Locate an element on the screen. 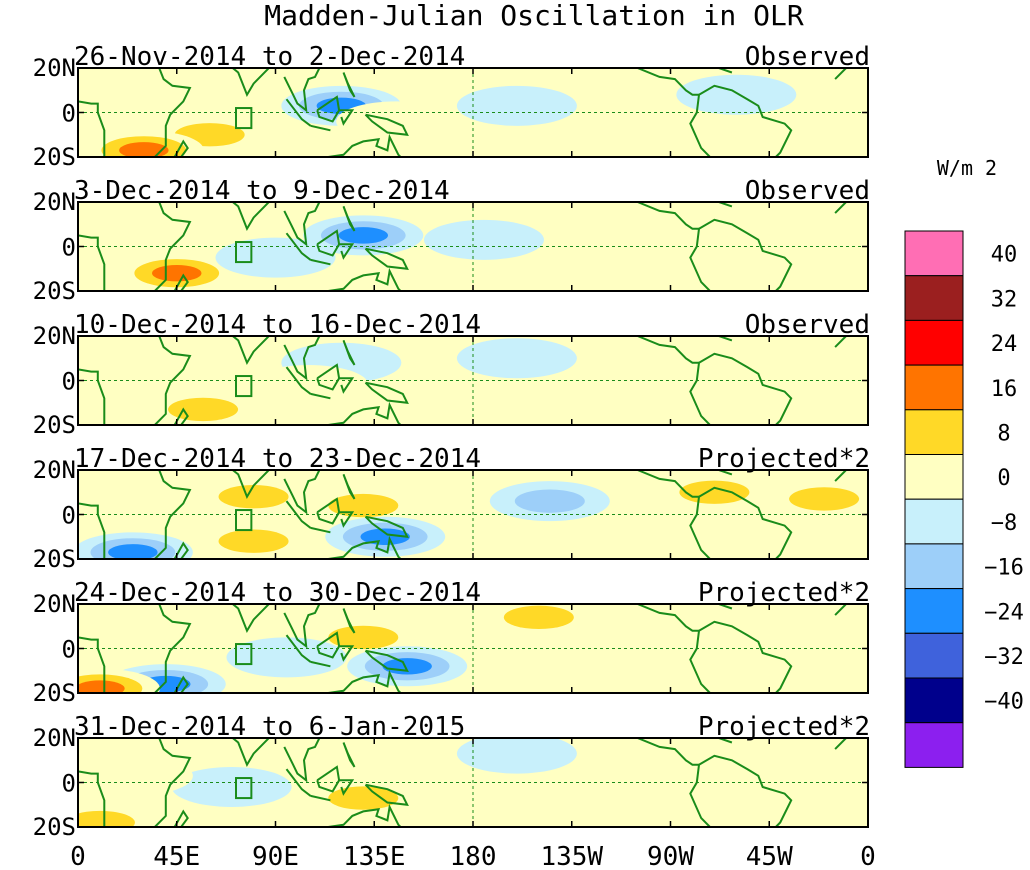 This screenshot has height=870, width=1030. units-label: W/m 2 is located at coordinates (967, 168).